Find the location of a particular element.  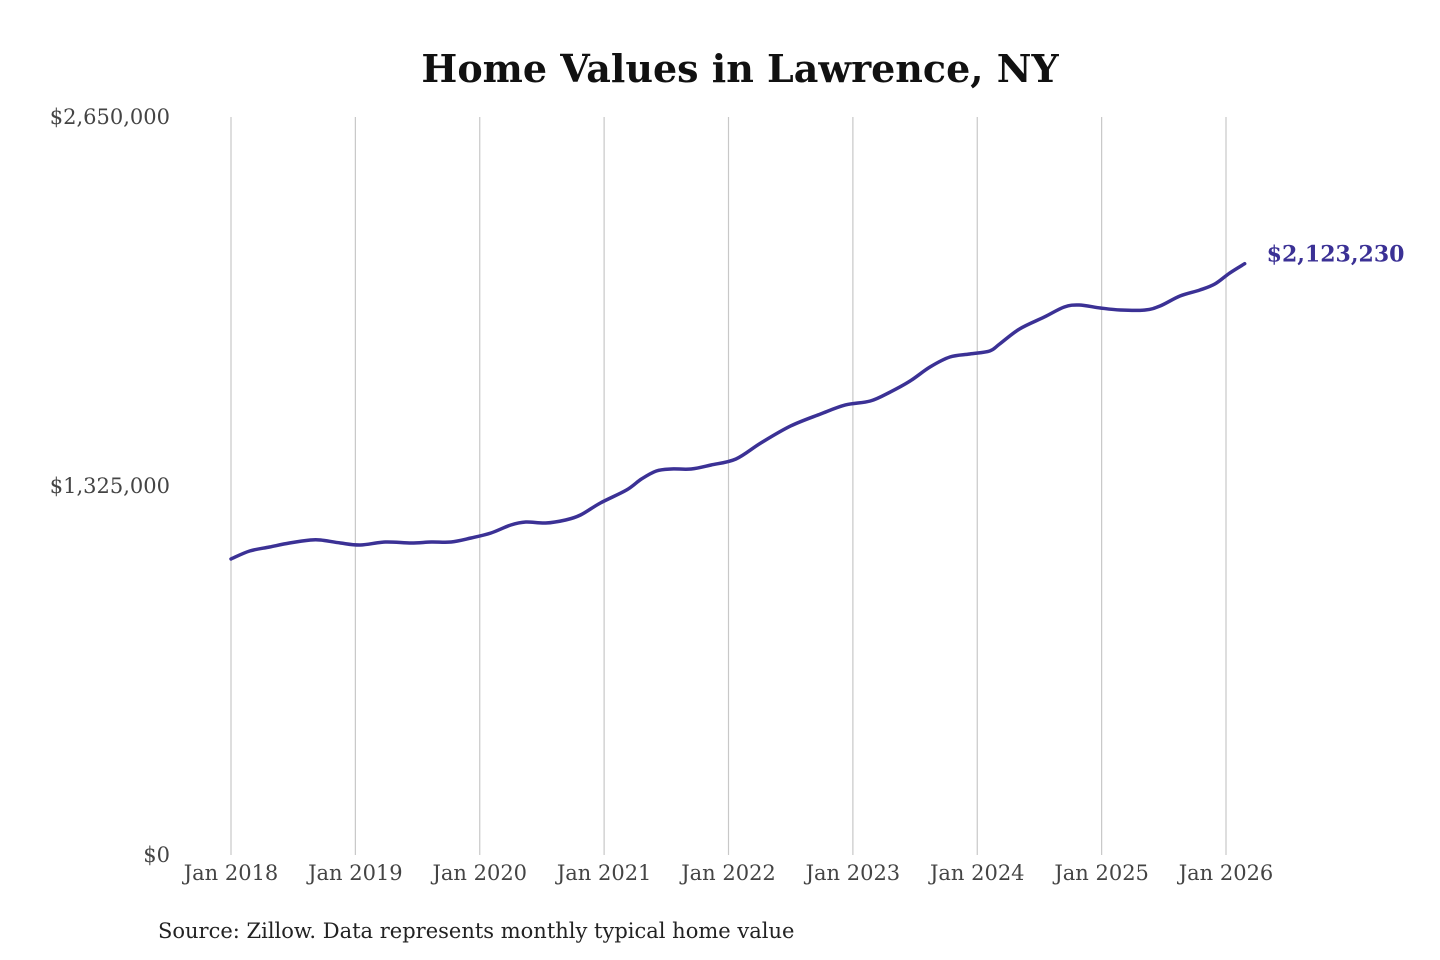

x-tick-label: Jan 2025 is located at coordinates (1100, 873).